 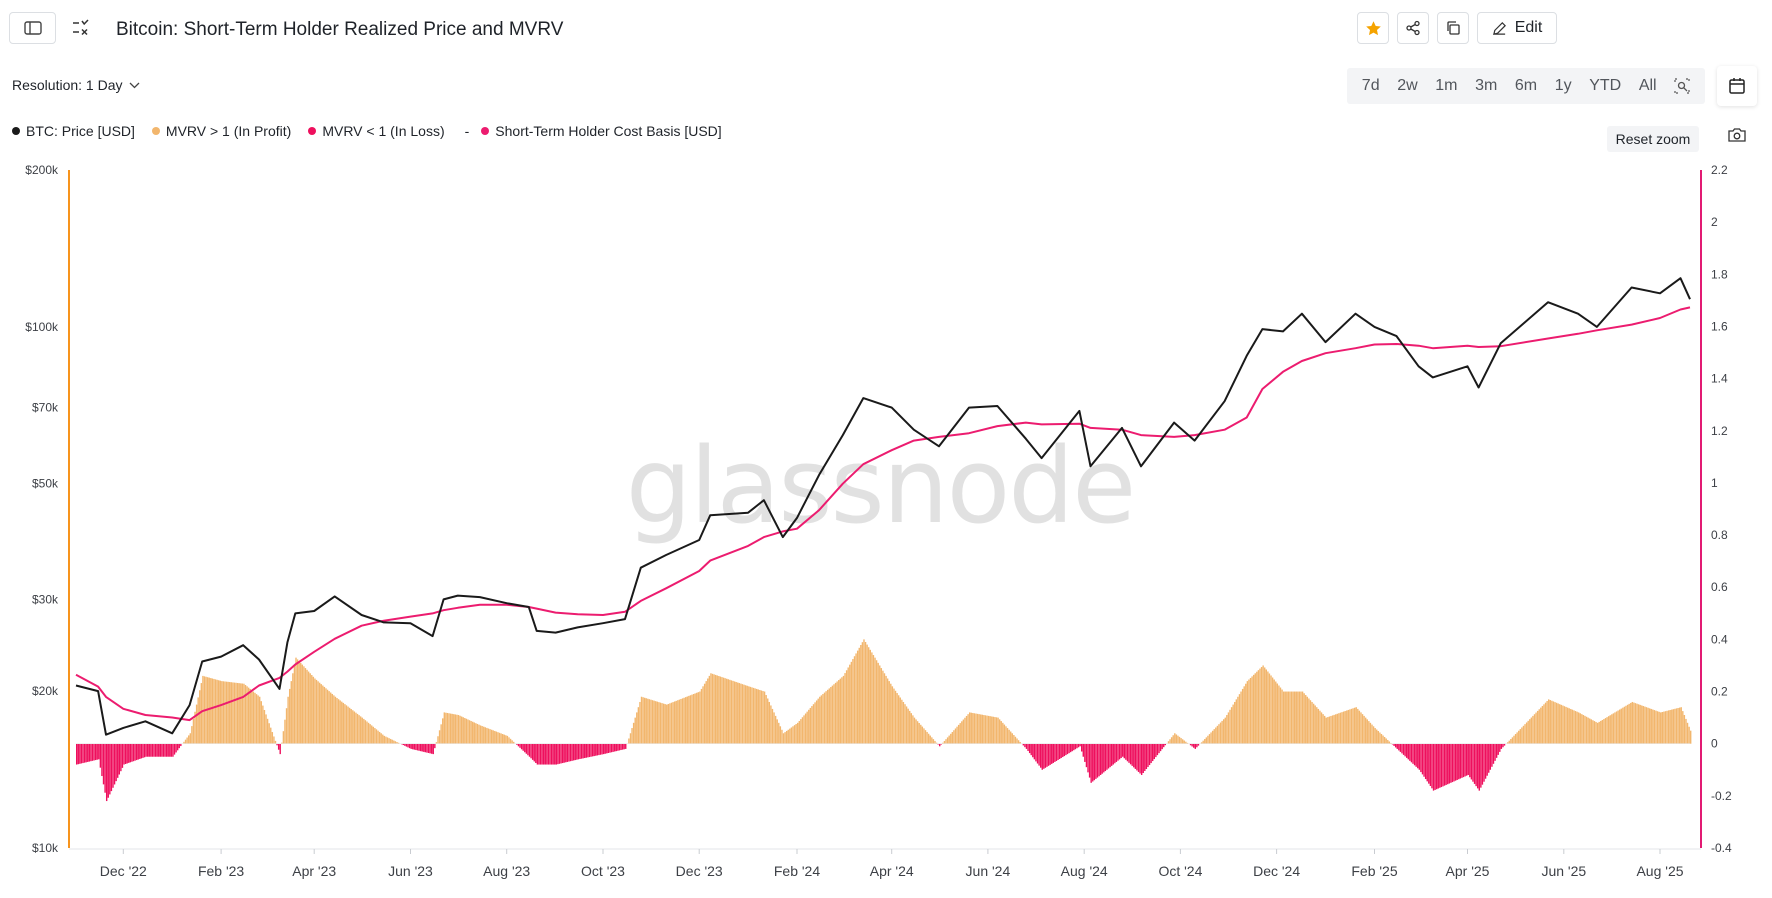 I want to click on zoom-select-icon, so click(x=1682, y=86).